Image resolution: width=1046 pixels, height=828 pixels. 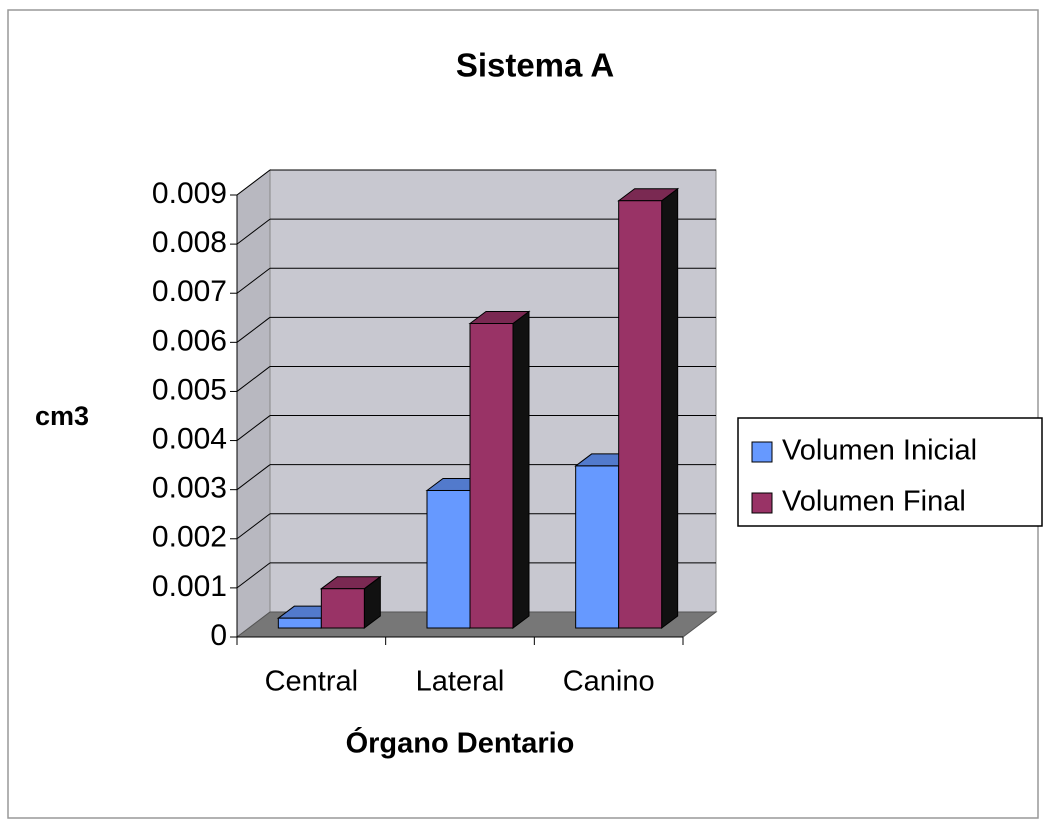 What do you see at coordinates (189, 340) in the screenshot?
I see `y-tick-label: 0.006` at bounding box center [189, 340].